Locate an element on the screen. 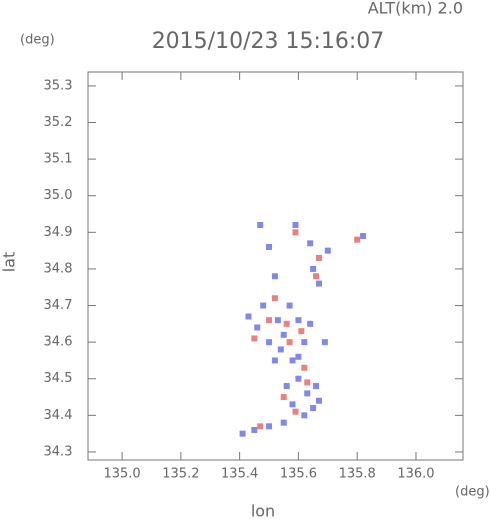 The width and height of the screenshot is (491, 525). y-tick-label: 34.9 is located at coordinates (58, 232).